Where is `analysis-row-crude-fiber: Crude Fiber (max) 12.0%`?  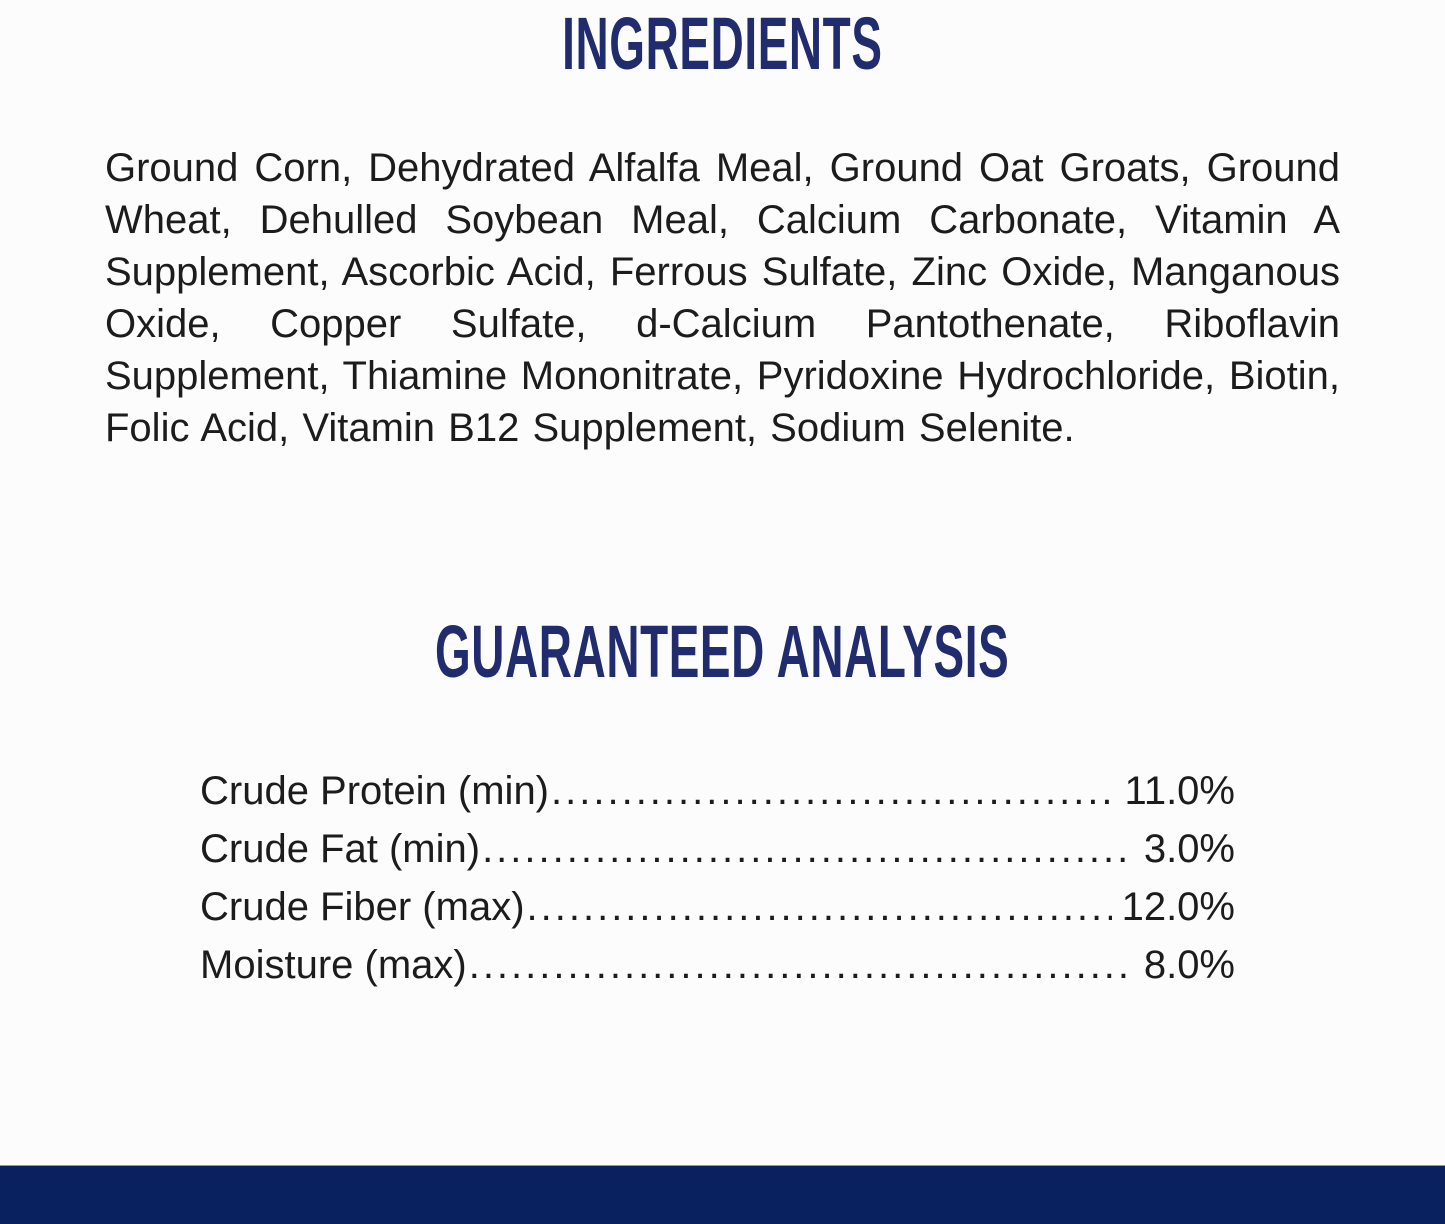
analysis-row-crude-fiber: Crude Fiber (max) 12.0% is located at coordinates (717, 907).